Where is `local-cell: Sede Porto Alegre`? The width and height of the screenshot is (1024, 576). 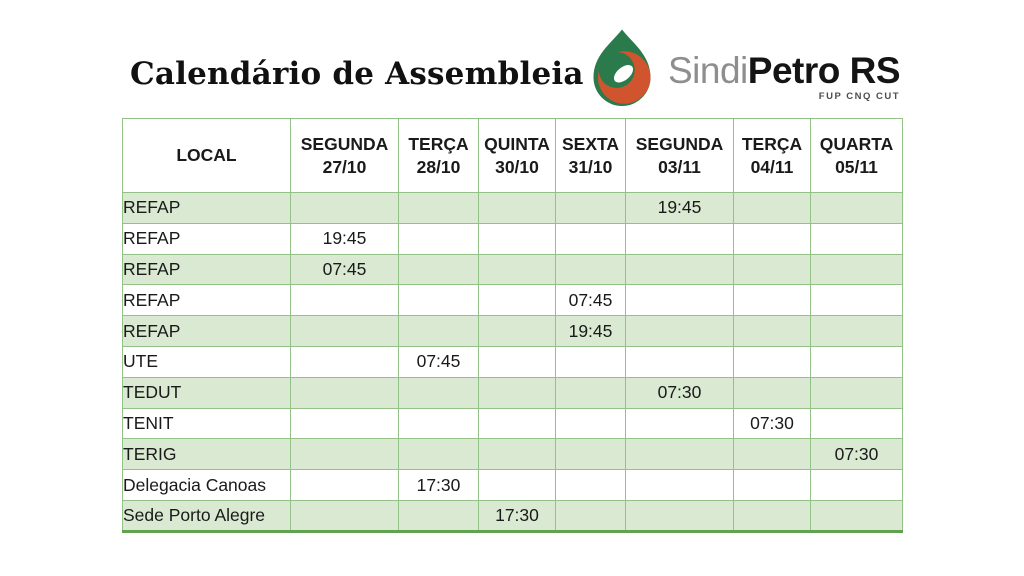
local-cell: Sede Porto Alegre is located at coordinates (206, 516).